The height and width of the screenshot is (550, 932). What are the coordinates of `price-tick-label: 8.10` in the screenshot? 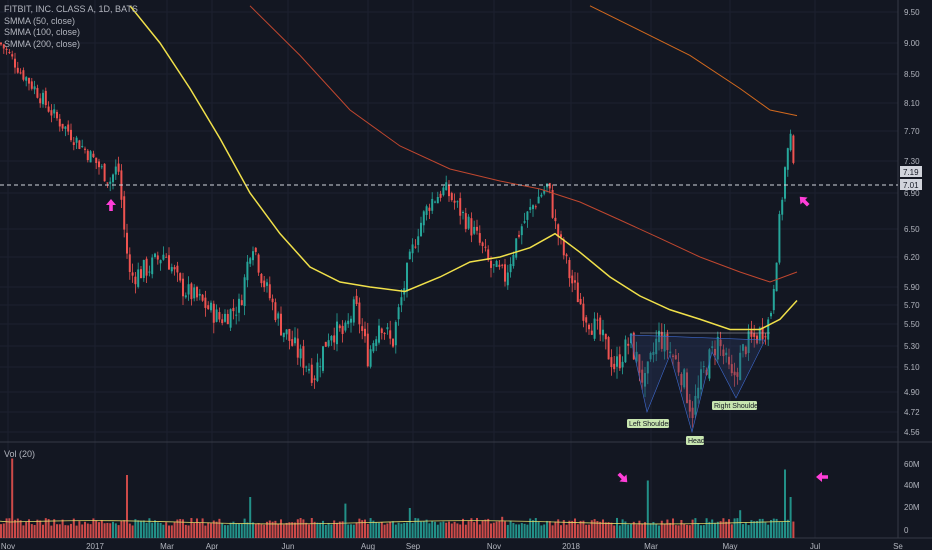 It's located at (912, 103).